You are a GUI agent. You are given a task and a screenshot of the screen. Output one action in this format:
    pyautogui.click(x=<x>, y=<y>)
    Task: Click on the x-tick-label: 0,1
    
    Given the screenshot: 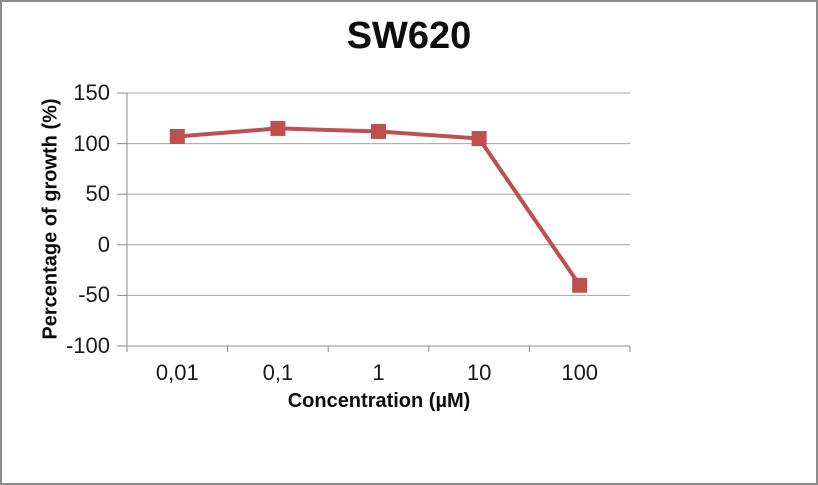 What is the action you would take?
    pyautogui.click(x=278, y=372)
    